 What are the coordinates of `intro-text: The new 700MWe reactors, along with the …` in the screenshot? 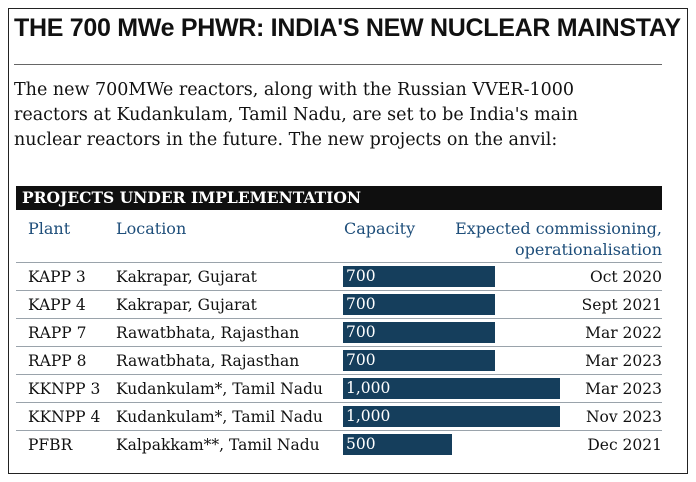 It's located at (339, 115).